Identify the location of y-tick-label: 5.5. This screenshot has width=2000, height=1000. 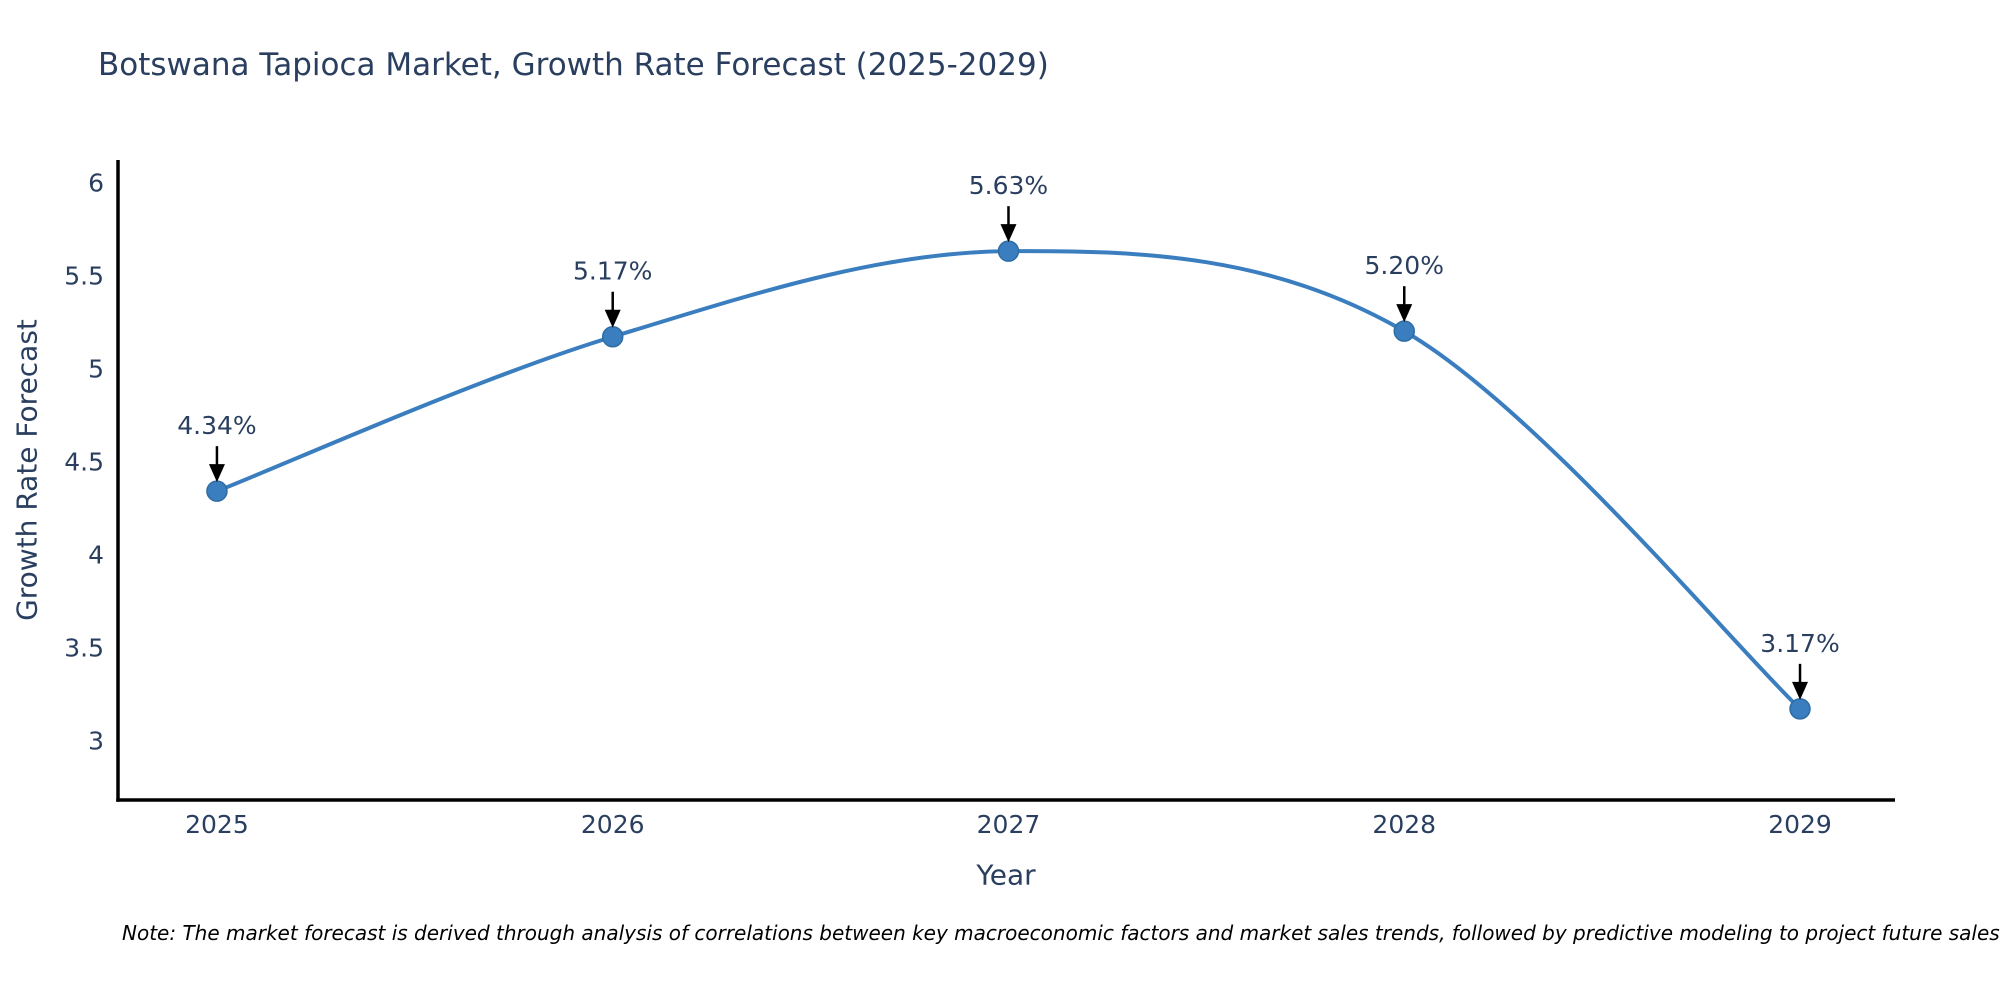
(84, 275).